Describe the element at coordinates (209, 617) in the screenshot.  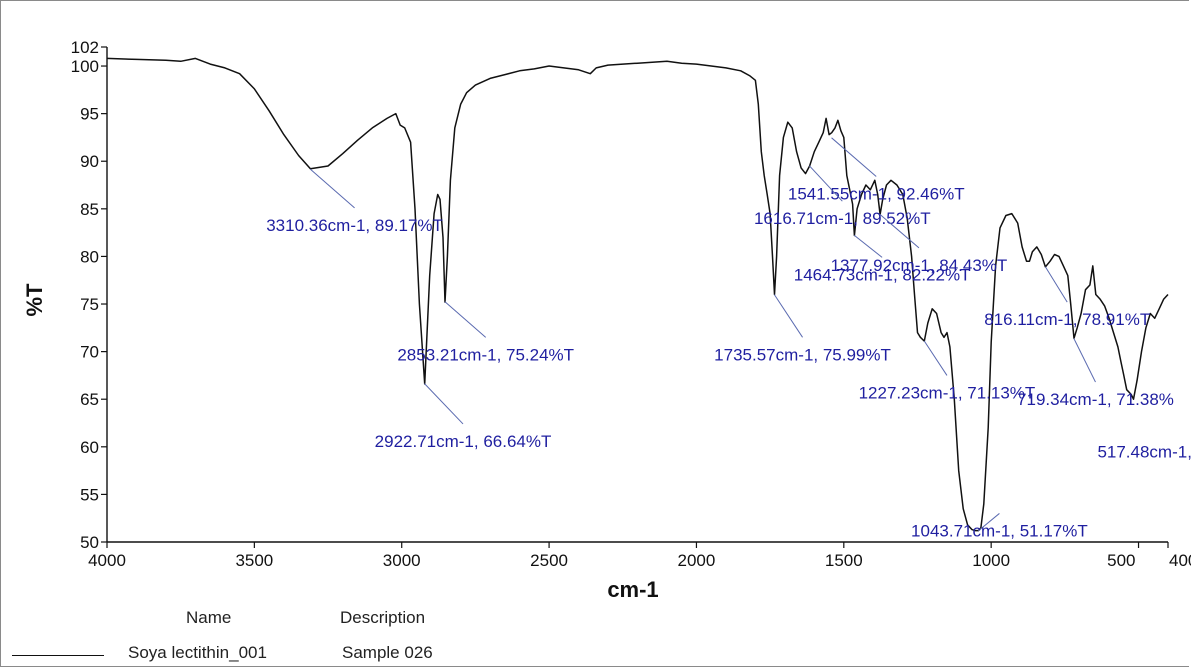
I see `legend-name-header: Name` at that location.